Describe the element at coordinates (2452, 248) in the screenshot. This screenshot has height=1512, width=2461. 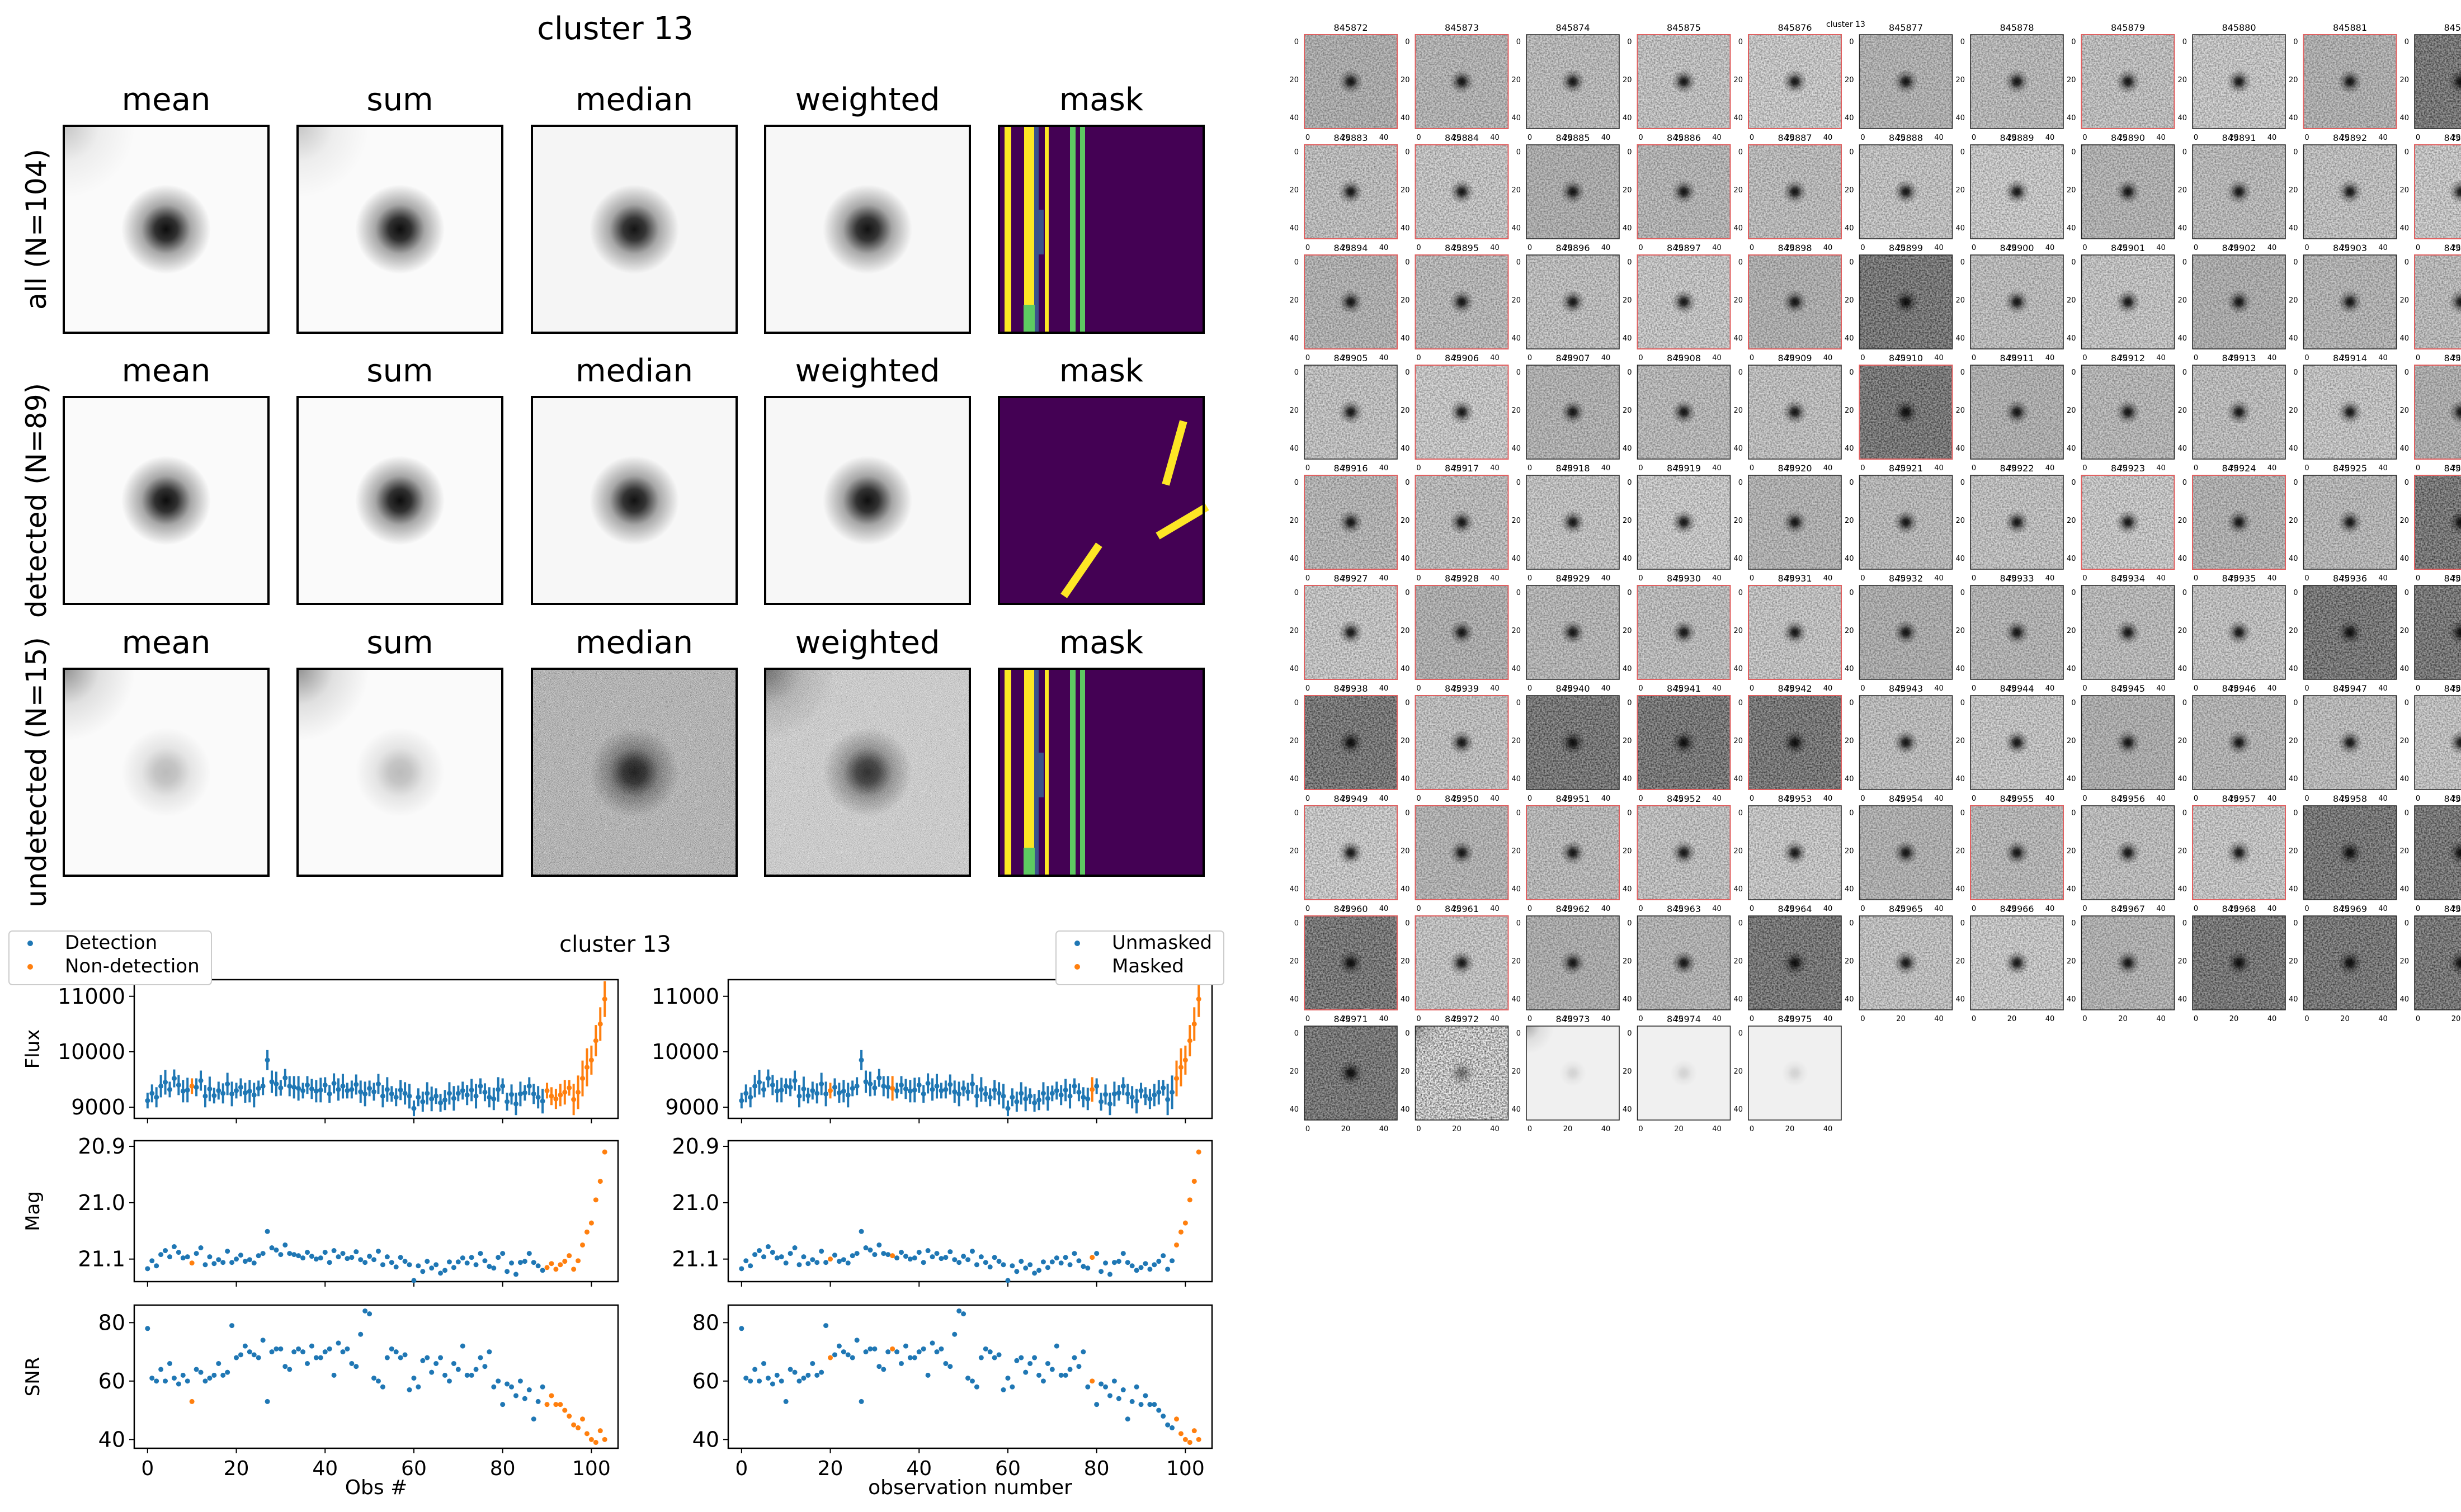
I see `cutout-label: 845904` at that location.